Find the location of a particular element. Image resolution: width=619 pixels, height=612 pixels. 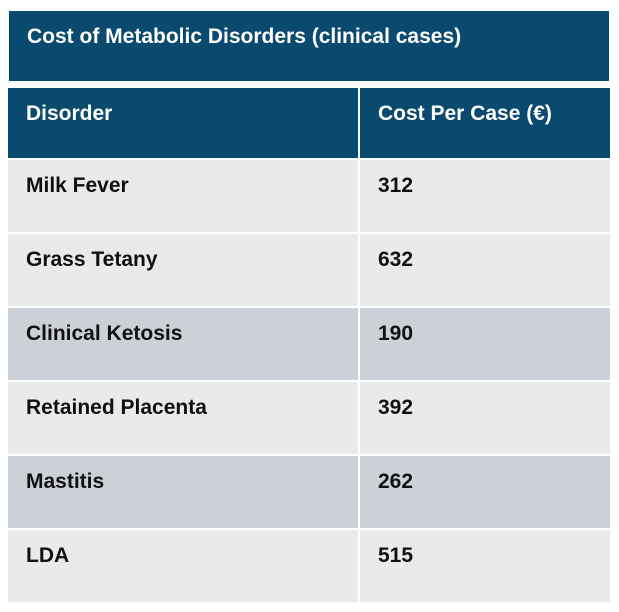

table-row: Clinical Ketosis 190 is located at coordinates (309, 345).